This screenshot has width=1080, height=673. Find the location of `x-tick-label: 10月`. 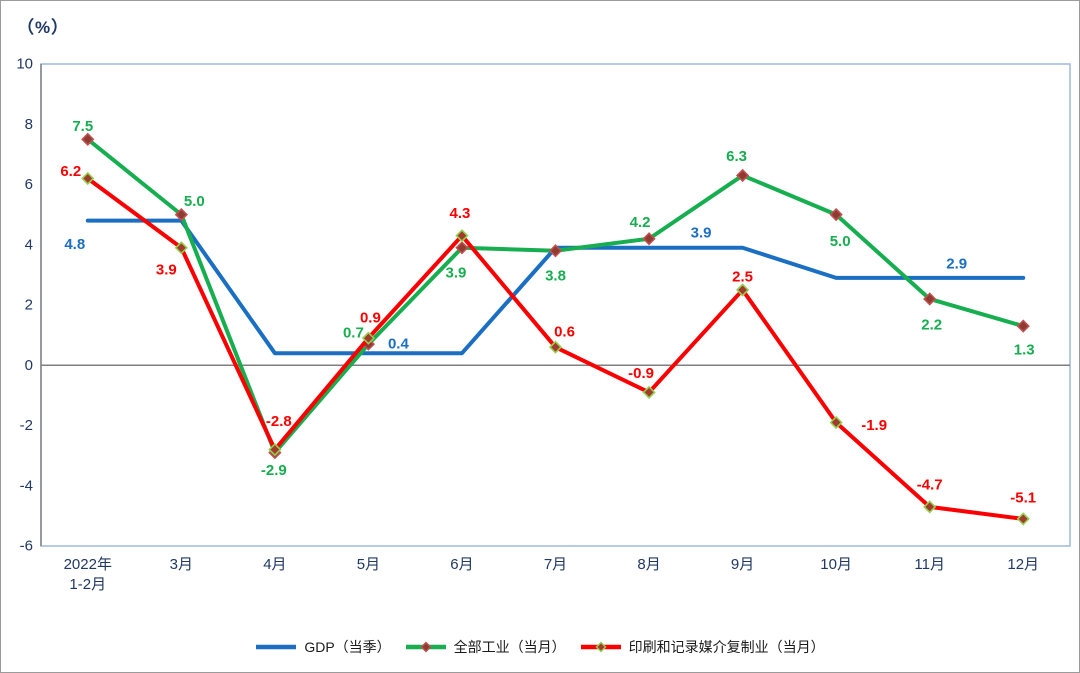

x-tick-label: 10月 is located at coordinates (836, 564).